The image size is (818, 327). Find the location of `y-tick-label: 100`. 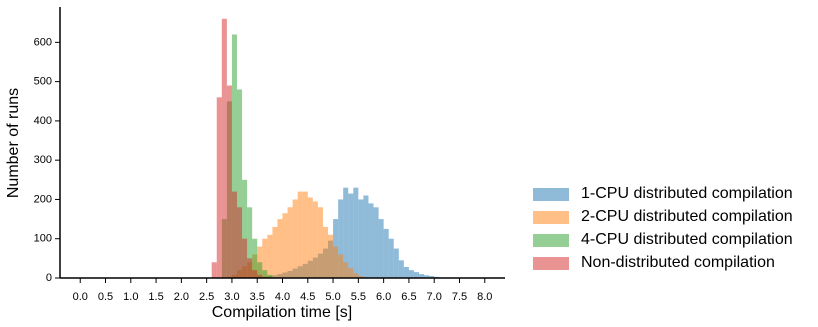

y-tick-label: 100 is located at coordinates (43, 239).